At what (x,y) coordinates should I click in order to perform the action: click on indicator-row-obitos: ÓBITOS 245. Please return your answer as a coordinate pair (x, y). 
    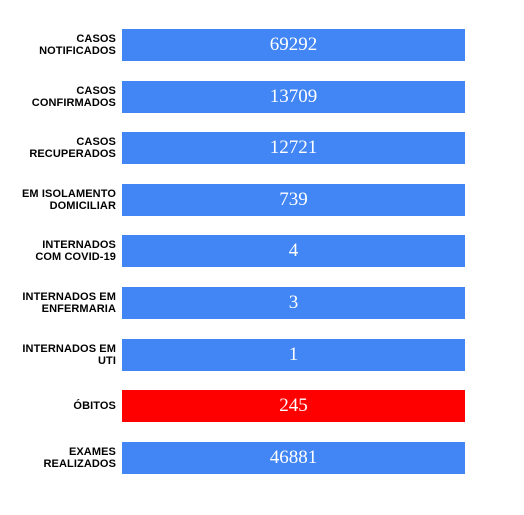
    Looking at the image, I should click on (262, 416).